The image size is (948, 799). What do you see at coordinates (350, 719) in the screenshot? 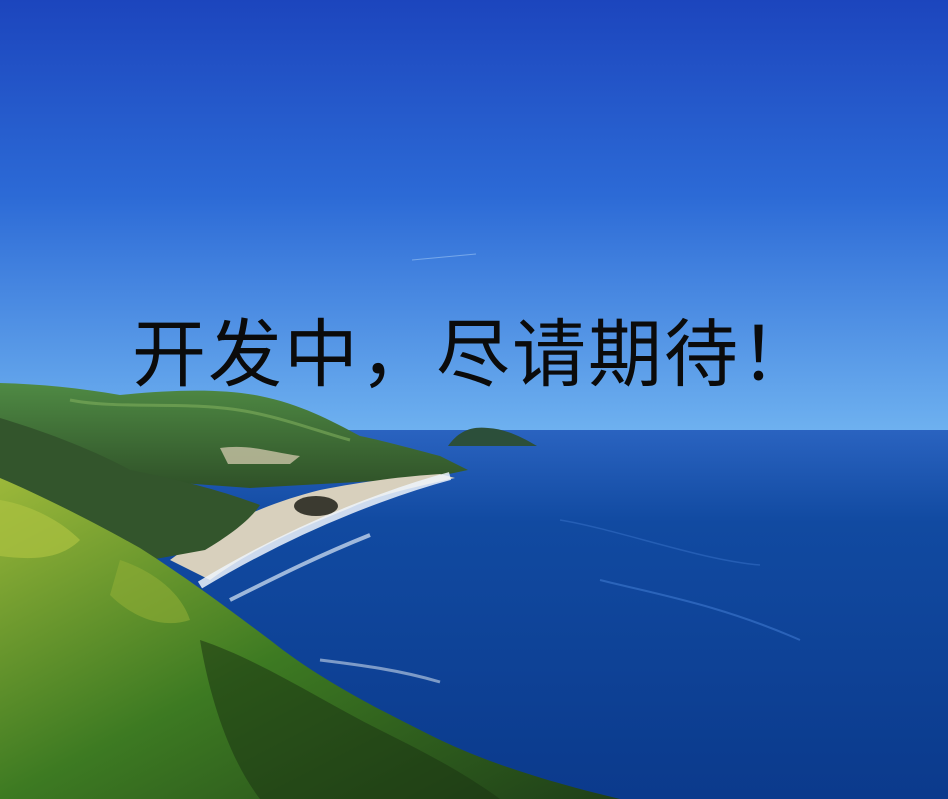
I see `shrub-shadow` at bounding box center [350, 719].